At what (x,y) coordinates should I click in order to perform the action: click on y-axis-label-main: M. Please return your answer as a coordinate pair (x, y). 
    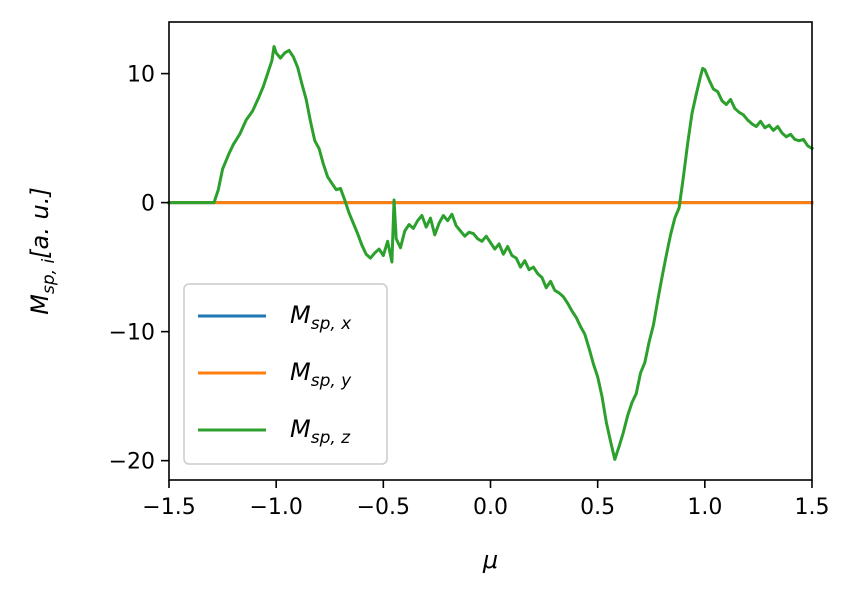
    Looking at the image, I should click on (40, 304).